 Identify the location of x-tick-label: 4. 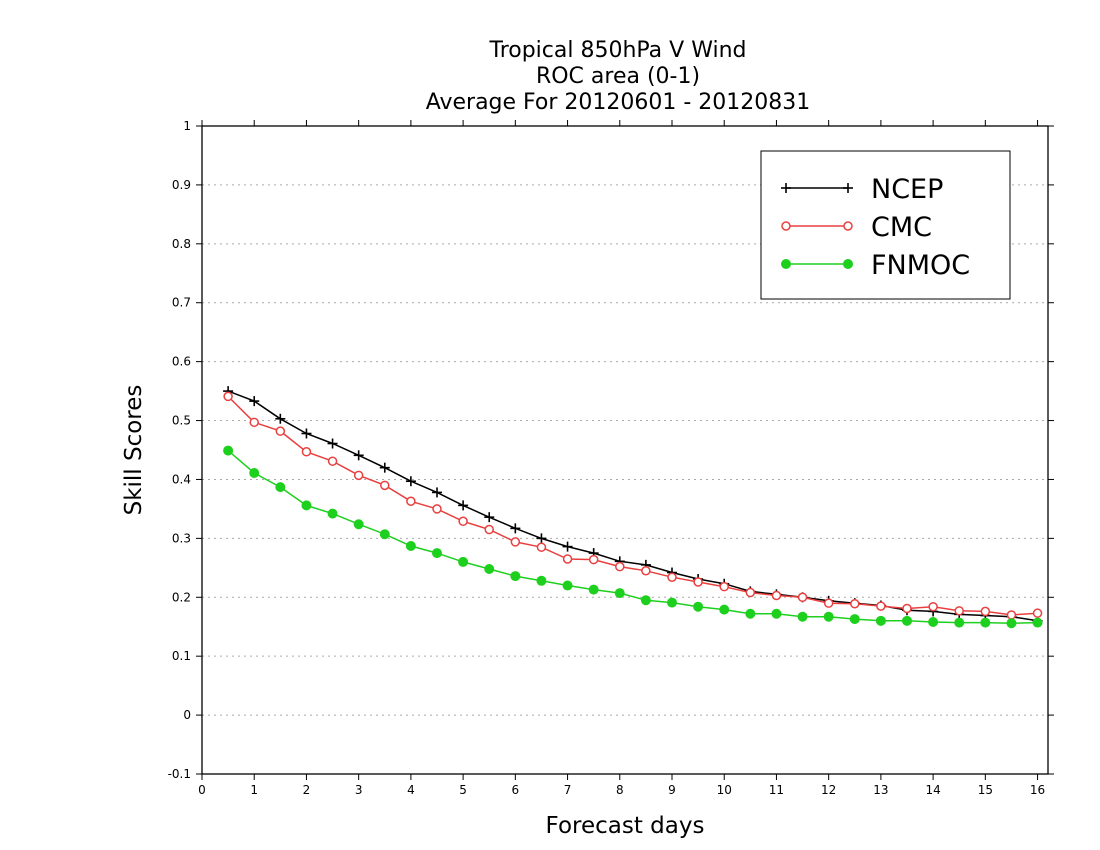
(411, 790).